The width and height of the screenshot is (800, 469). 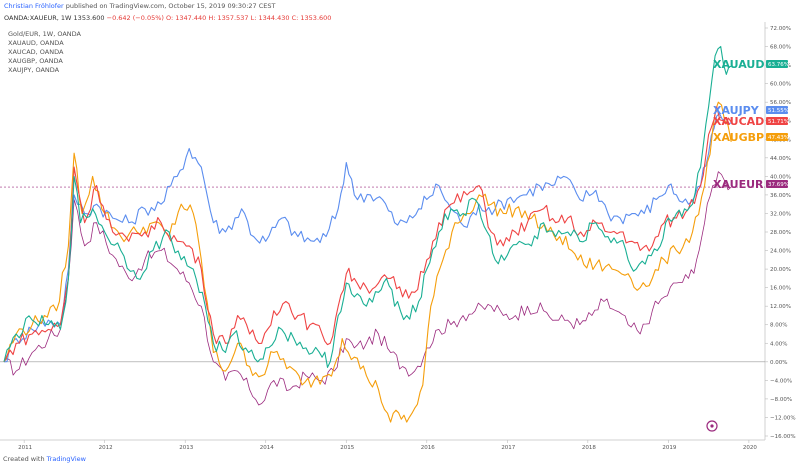 I want to click on x-tick-label: 2019, so click(x=669, y=448).